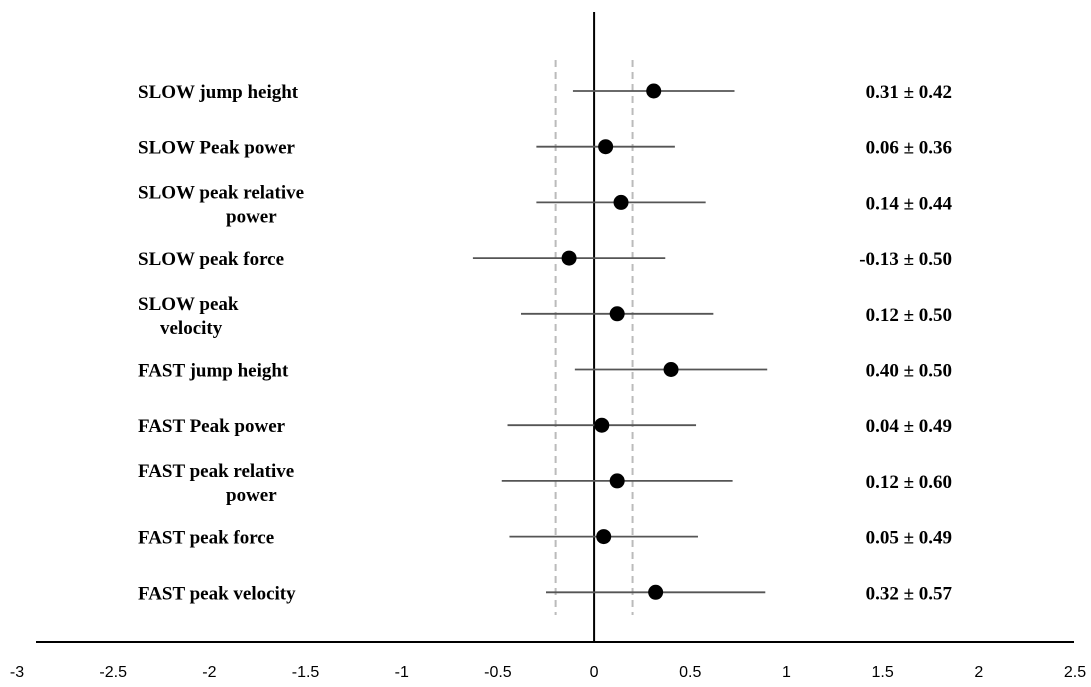 This screenshot has height=687, width=1091. What do you see at coordinates (885, 538) in the screenshot?
I see `effect-value: 0.05` at bounding box center [885, 538].